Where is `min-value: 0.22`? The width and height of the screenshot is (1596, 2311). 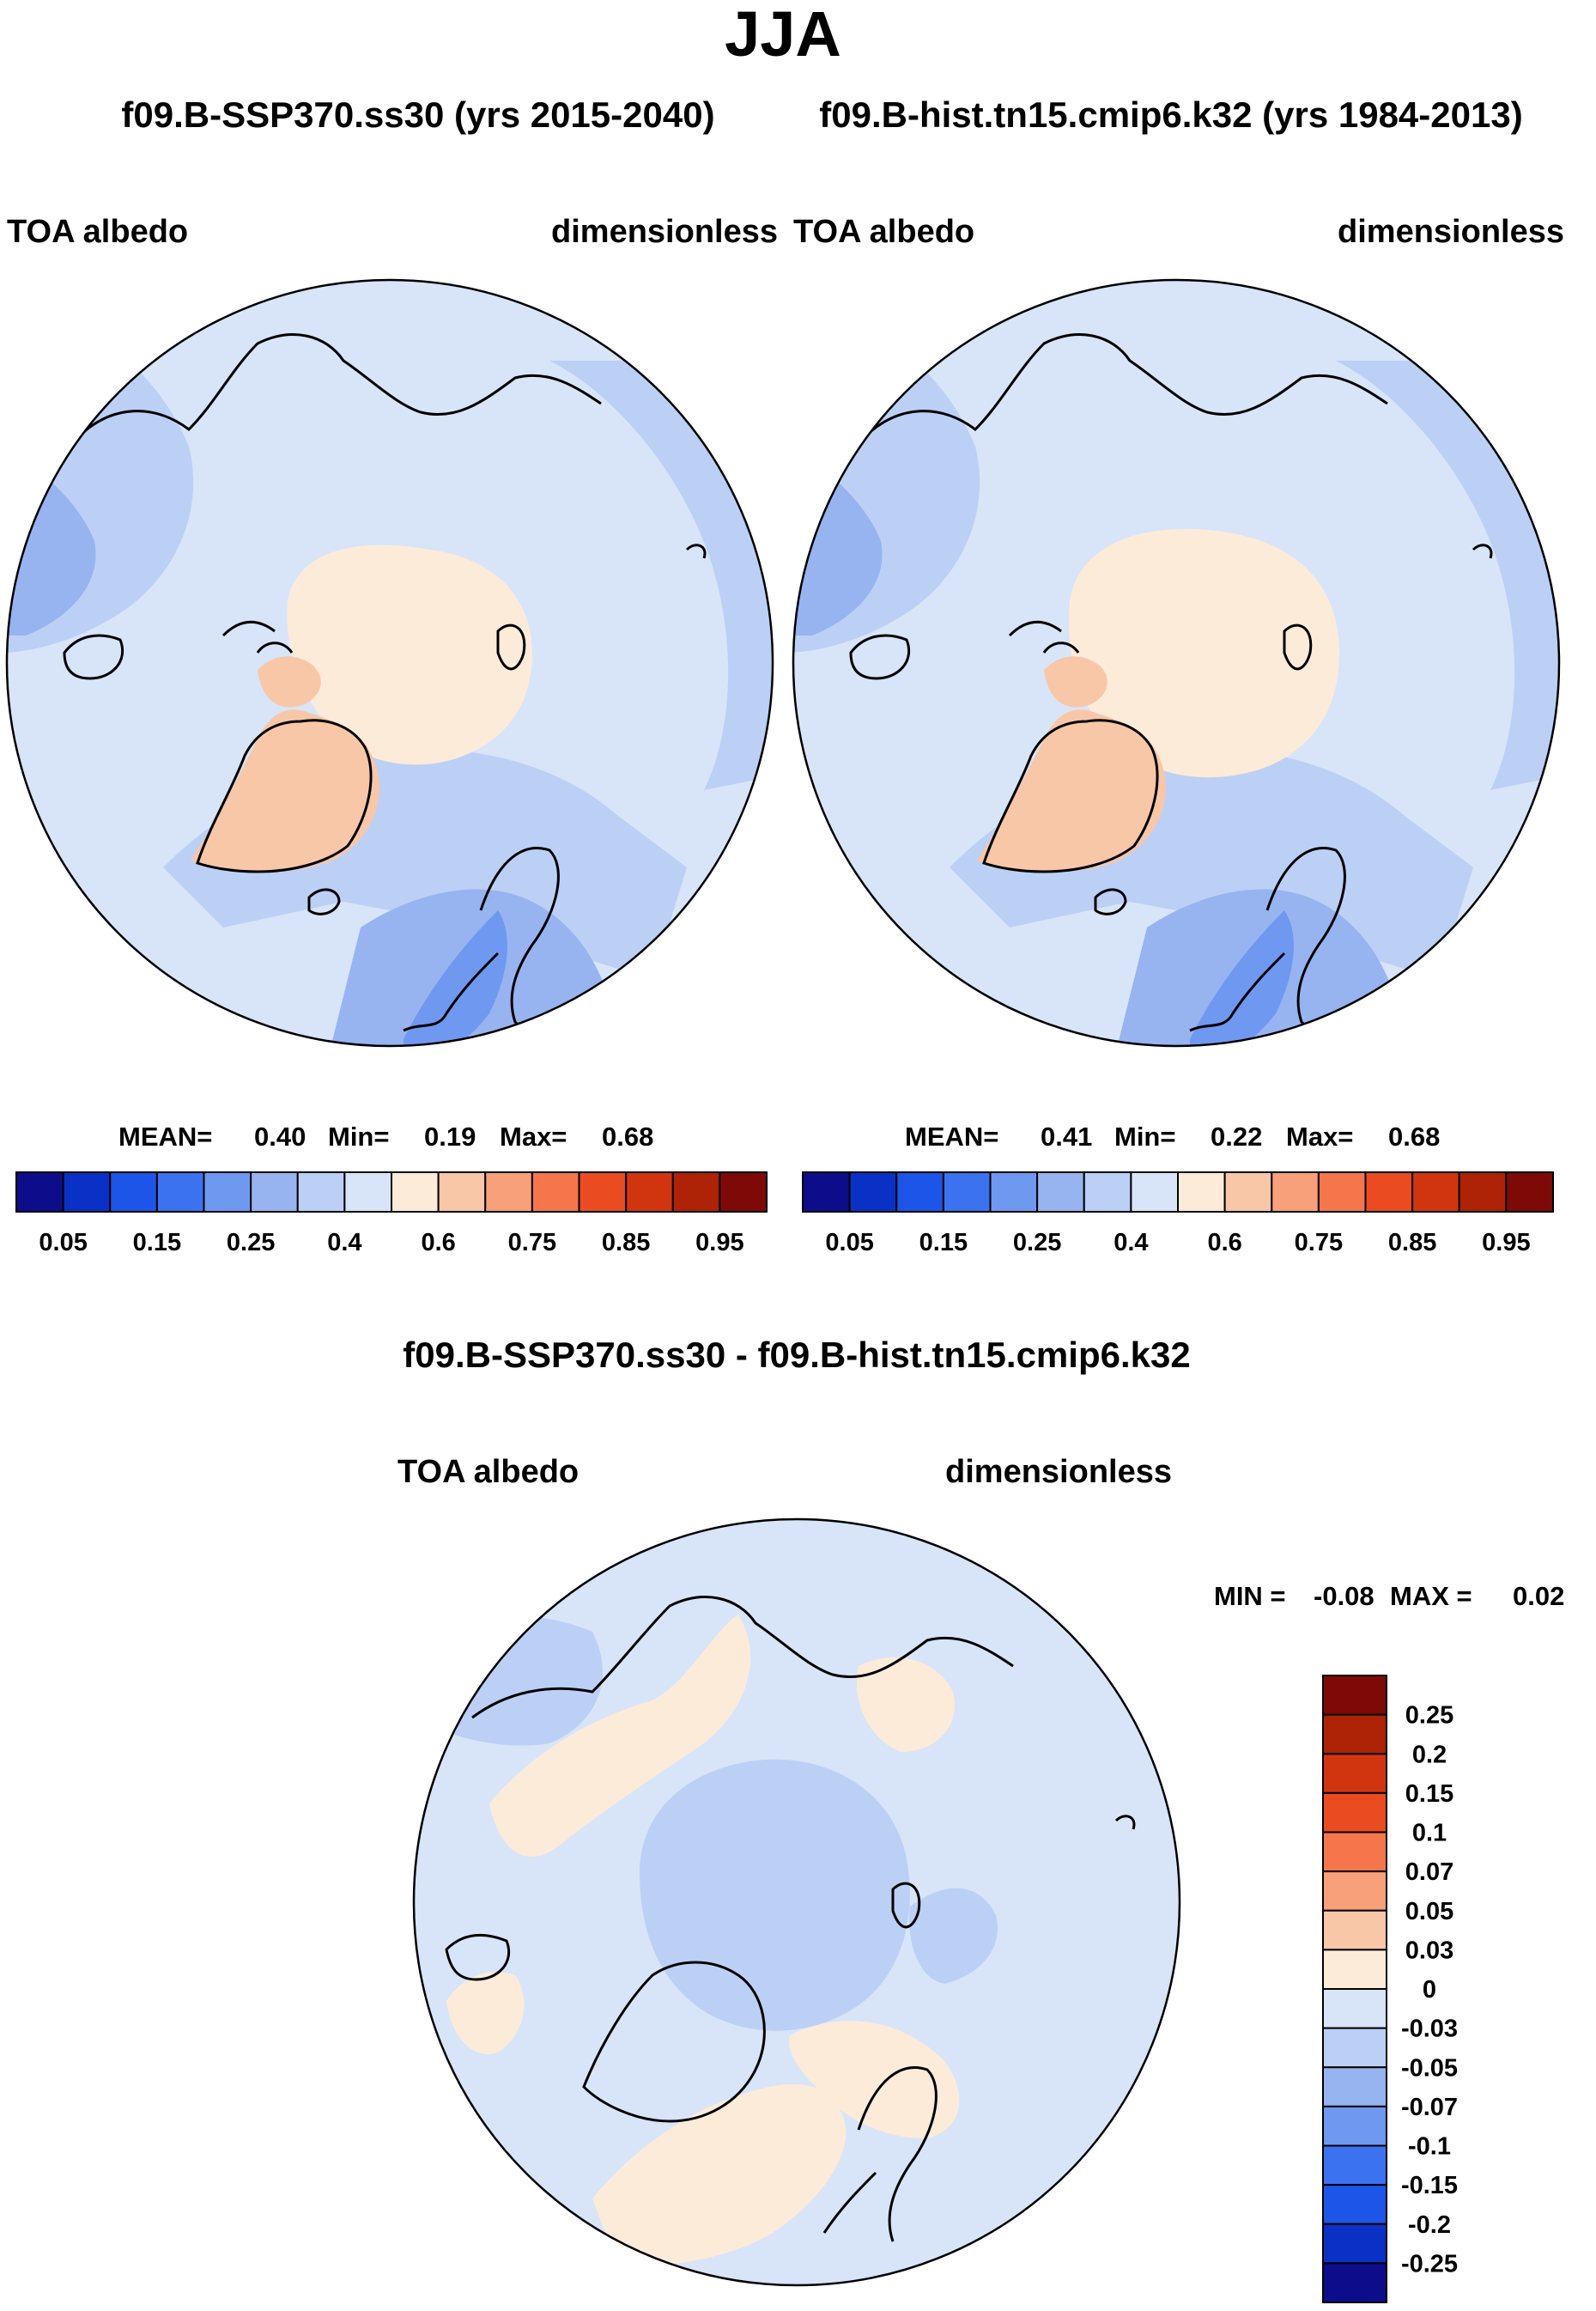 min-value: 0.22 is located at coordinates (1236, 1137).